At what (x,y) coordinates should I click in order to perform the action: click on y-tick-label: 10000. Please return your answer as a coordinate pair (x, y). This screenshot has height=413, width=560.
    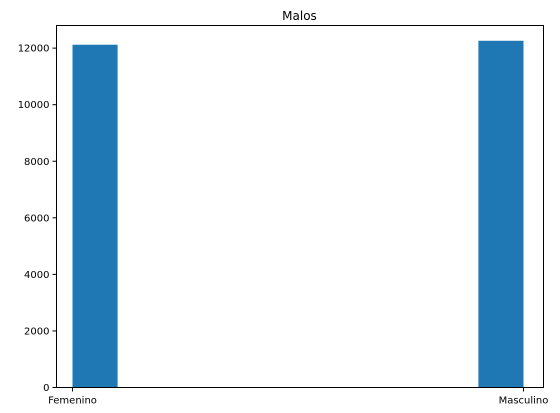
    Looking at the image, I should click on (34, 105).